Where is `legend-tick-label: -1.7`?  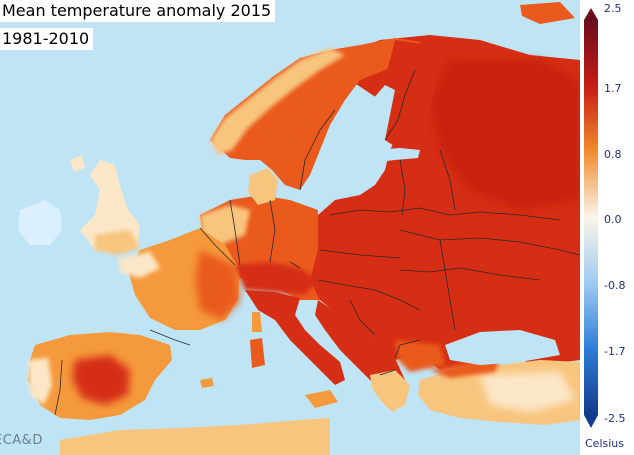
legend-tick-label: -1.7 is located at coordinates (615, 351).